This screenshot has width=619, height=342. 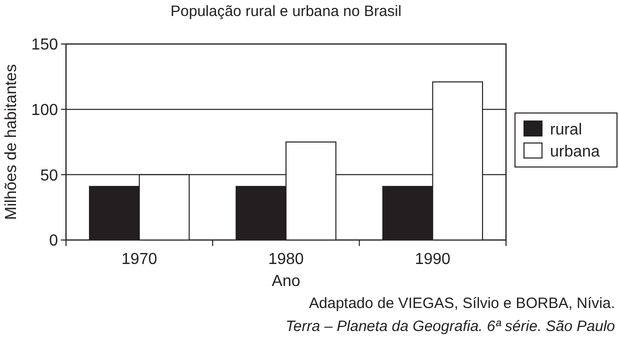 I want to click on y-tick-label: 100, so click(x=44, y=110).